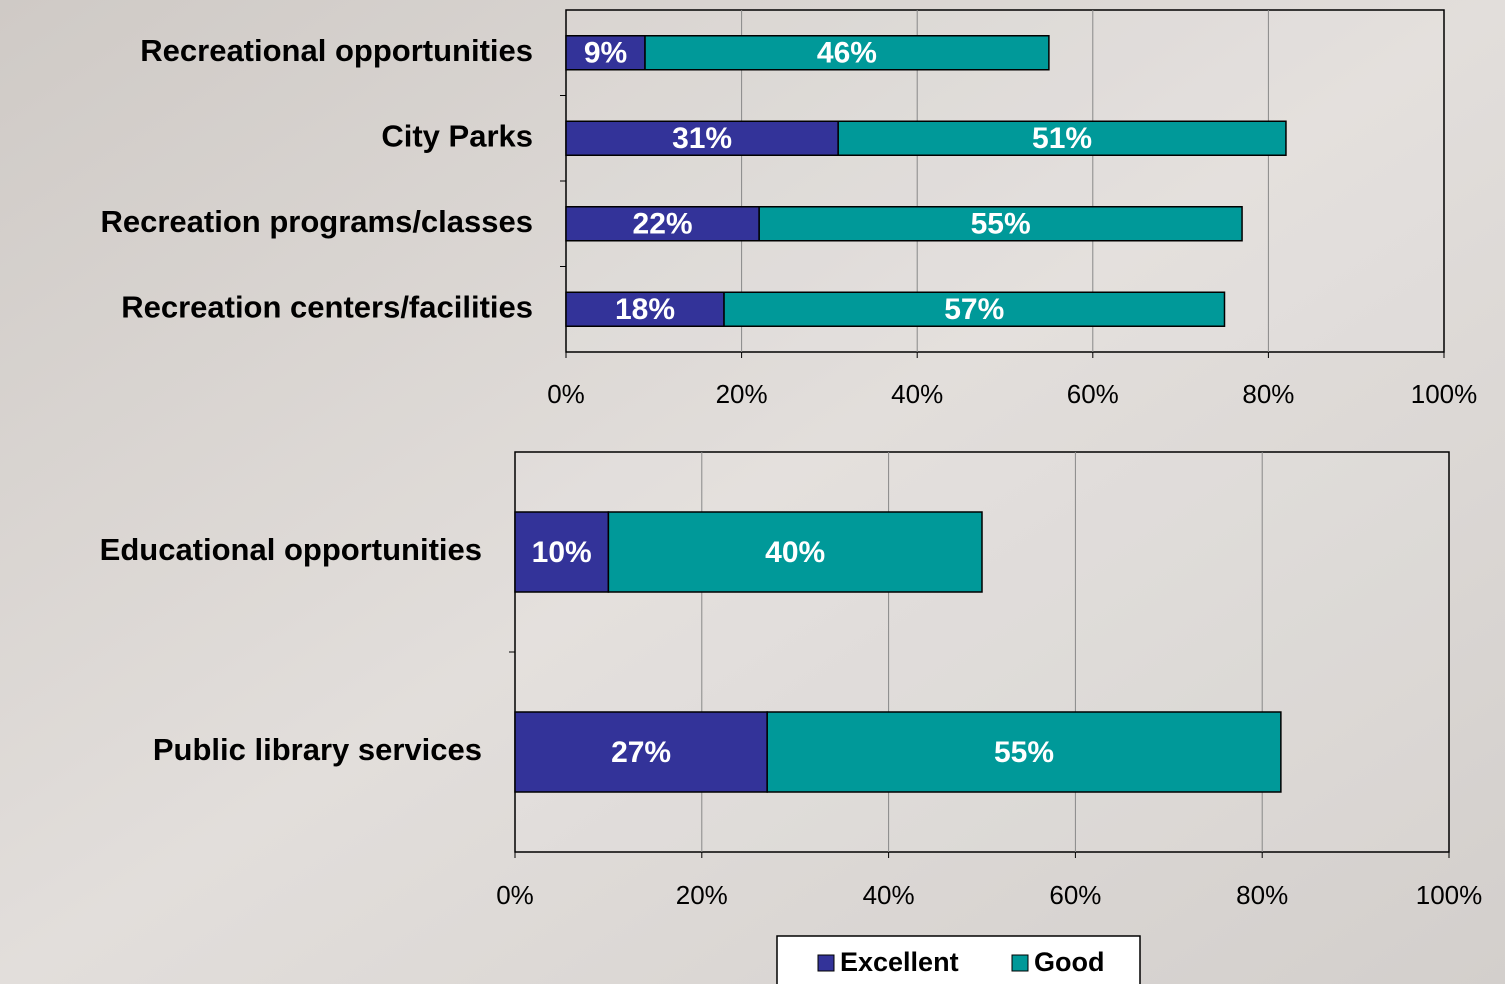 This screenshot has width=1505, height=984. I want to click on value-label: 51%, so click(1062, 138).